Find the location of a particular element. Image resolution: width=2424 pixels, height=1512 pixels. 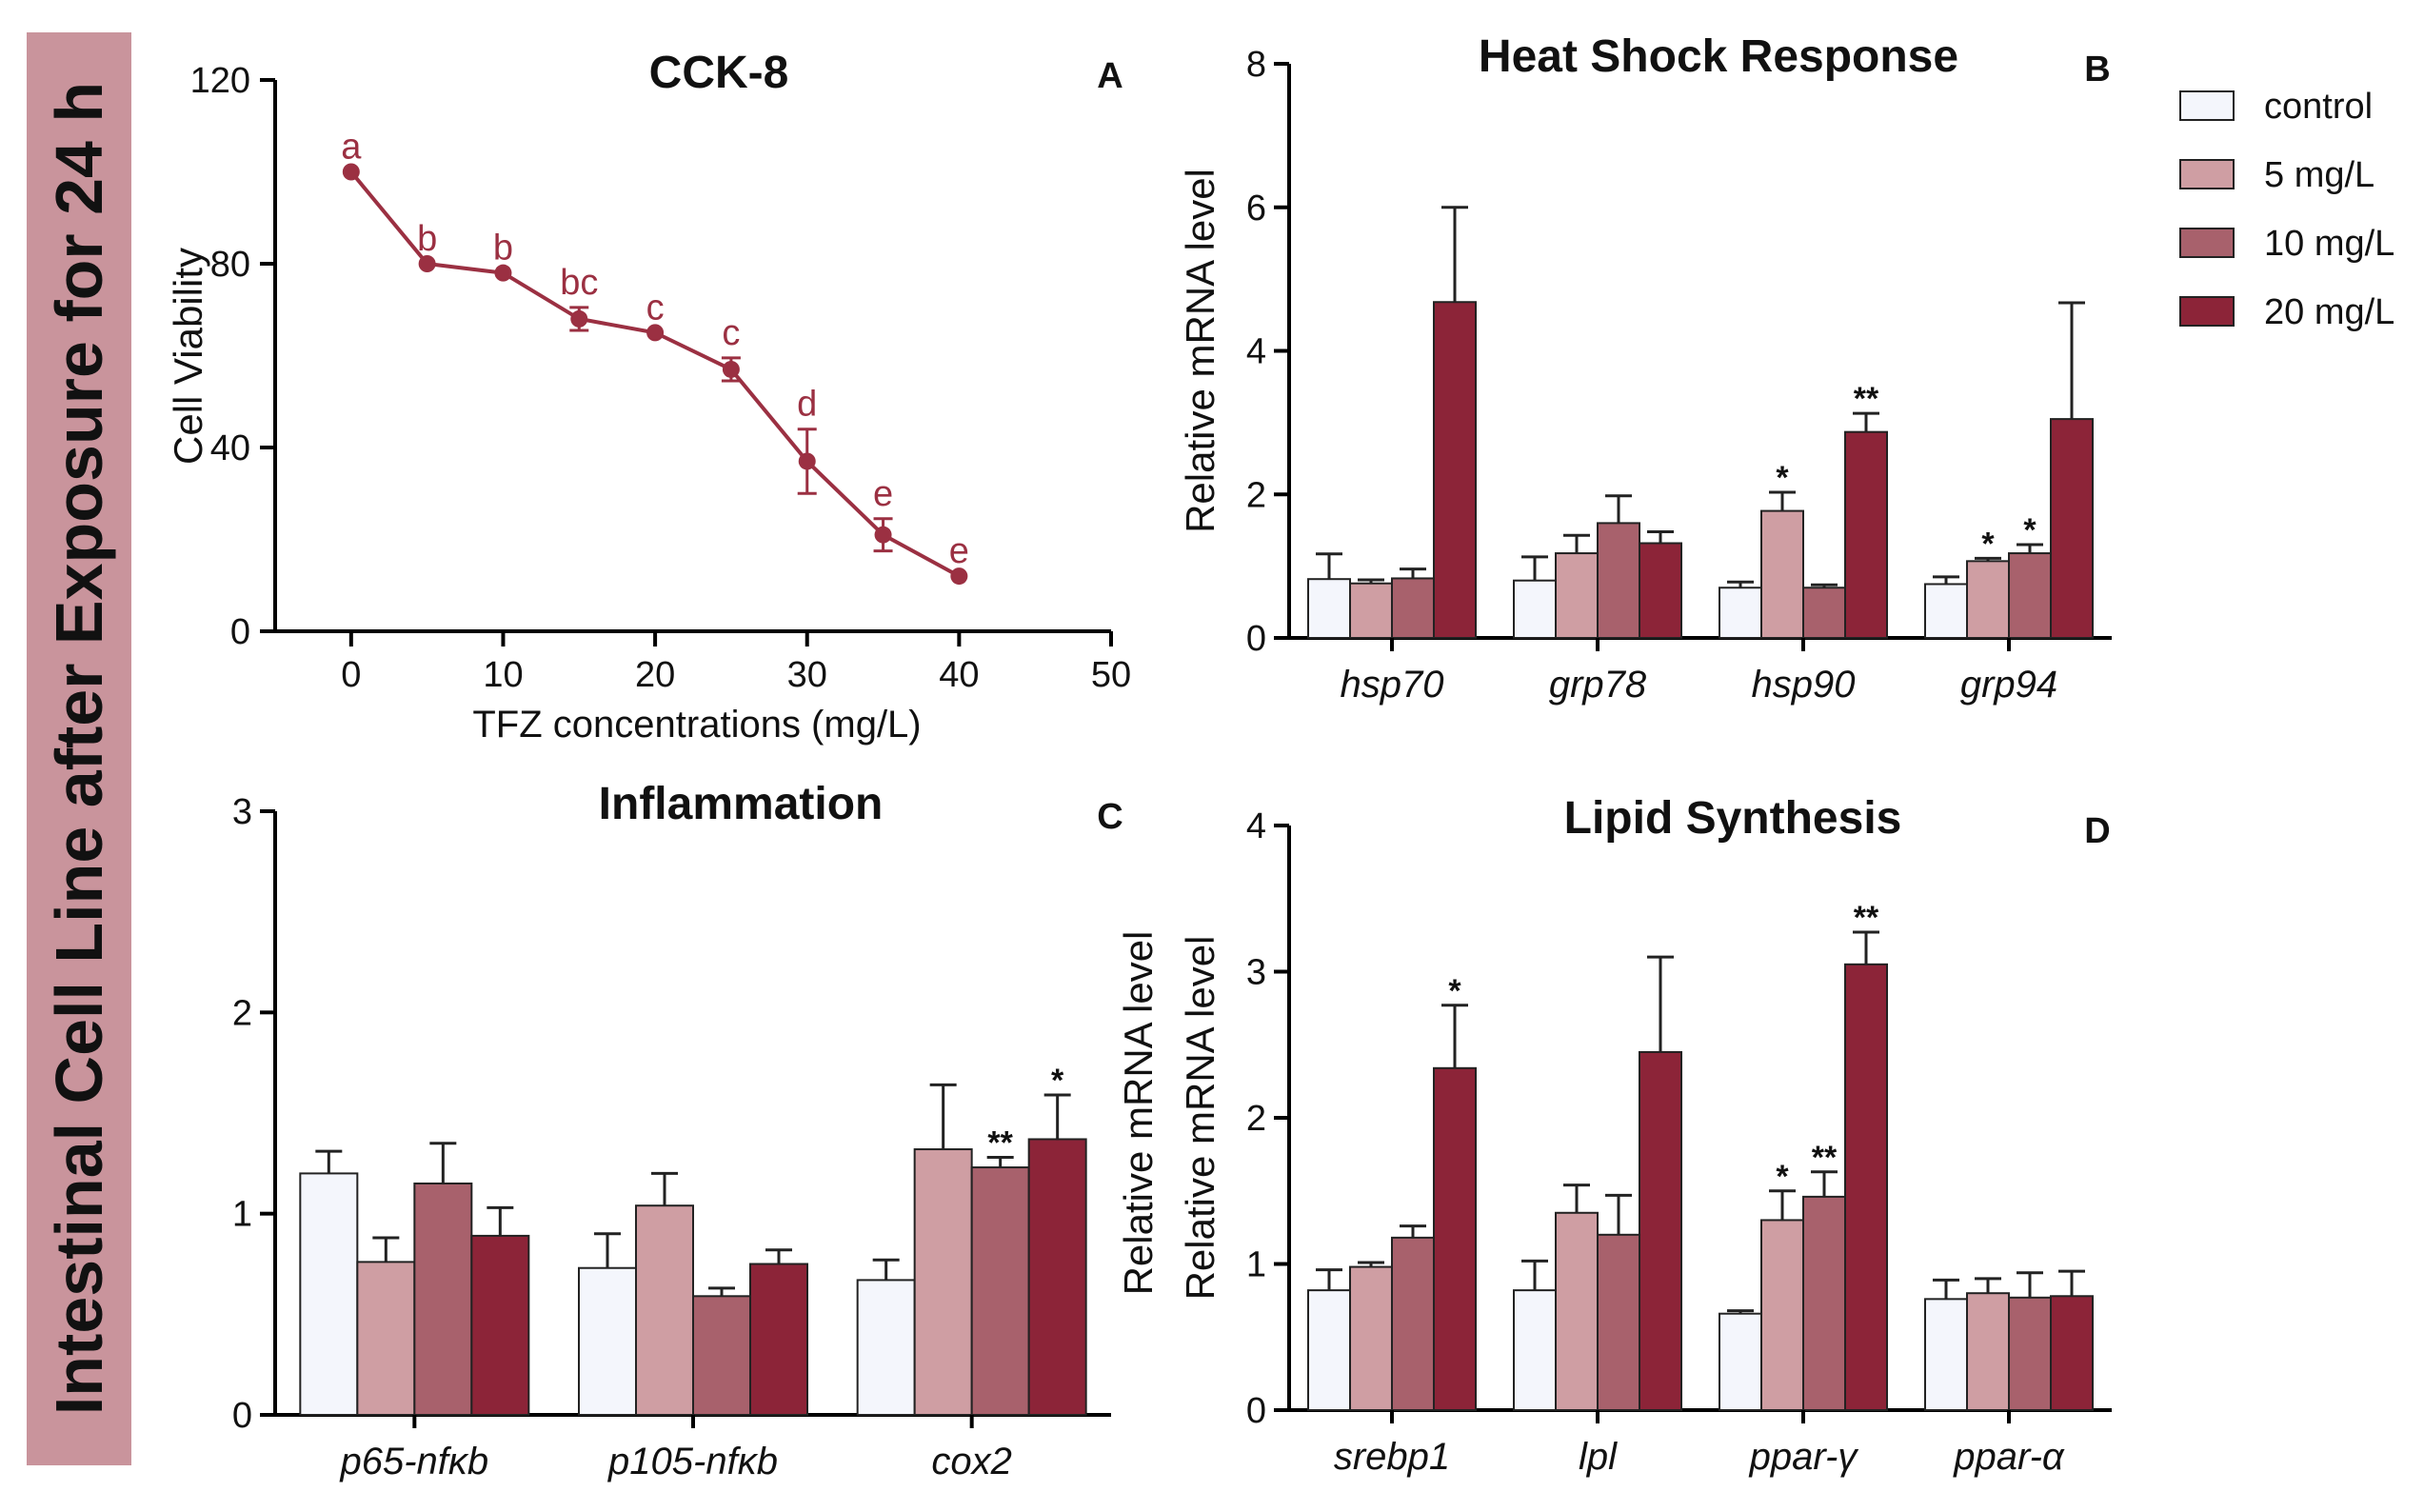

chart-c-category-label: p65-nfκb is located at coordinates (413, 1461).